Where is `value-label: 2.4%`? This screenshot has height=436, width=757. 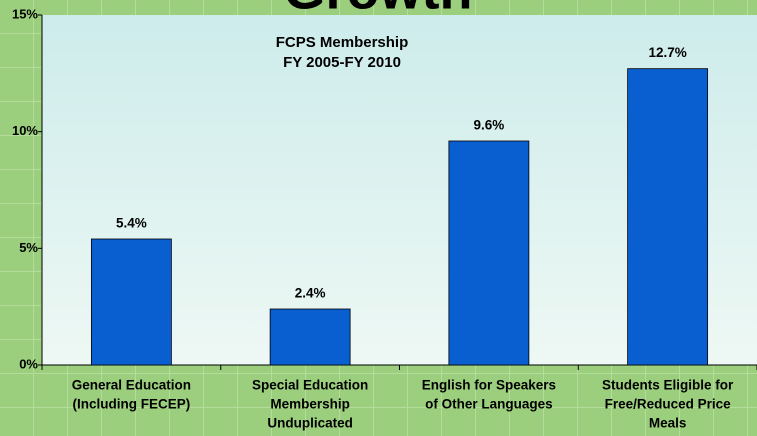 value-label: 2.4% is located at coordinates (310, 293).